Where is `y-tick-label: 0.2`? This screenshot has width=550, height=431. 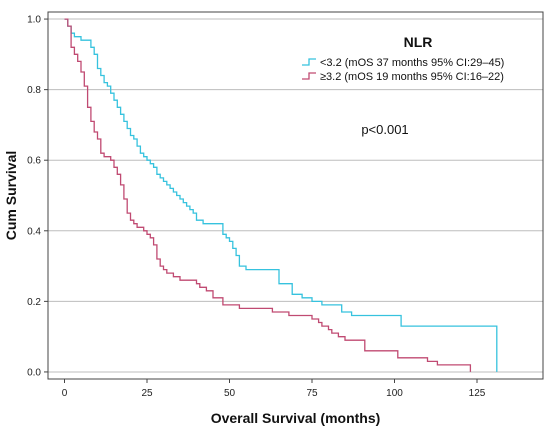 y-tick-label: 0.2 is located at coordinates (34, 302).